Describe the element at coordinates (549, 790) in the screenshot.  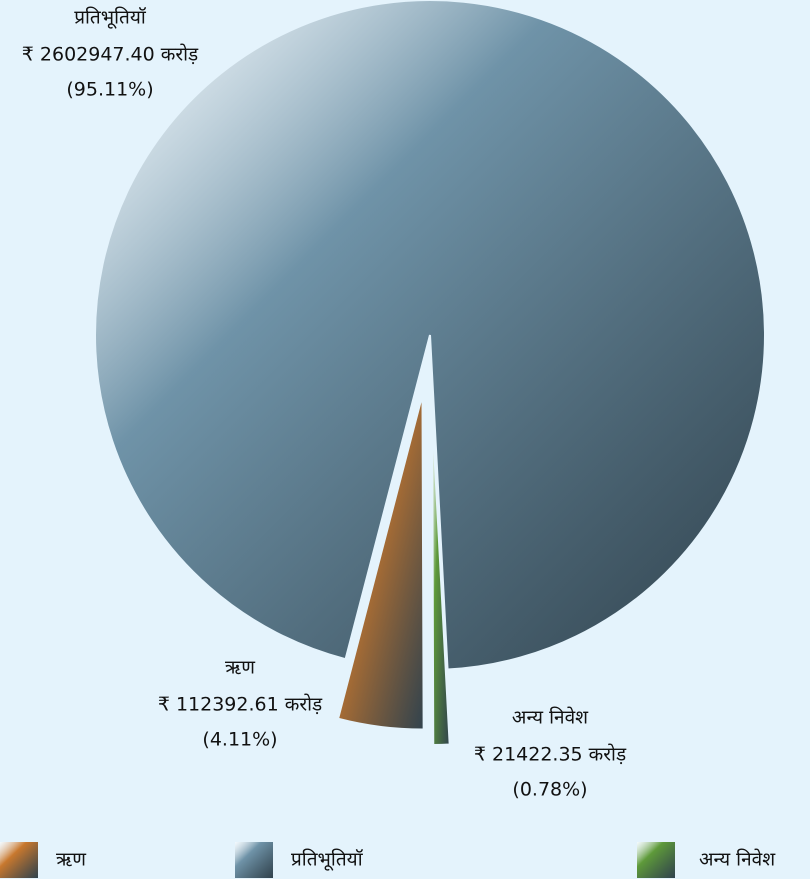
I see `percent-label: (0.78%)` at that location.